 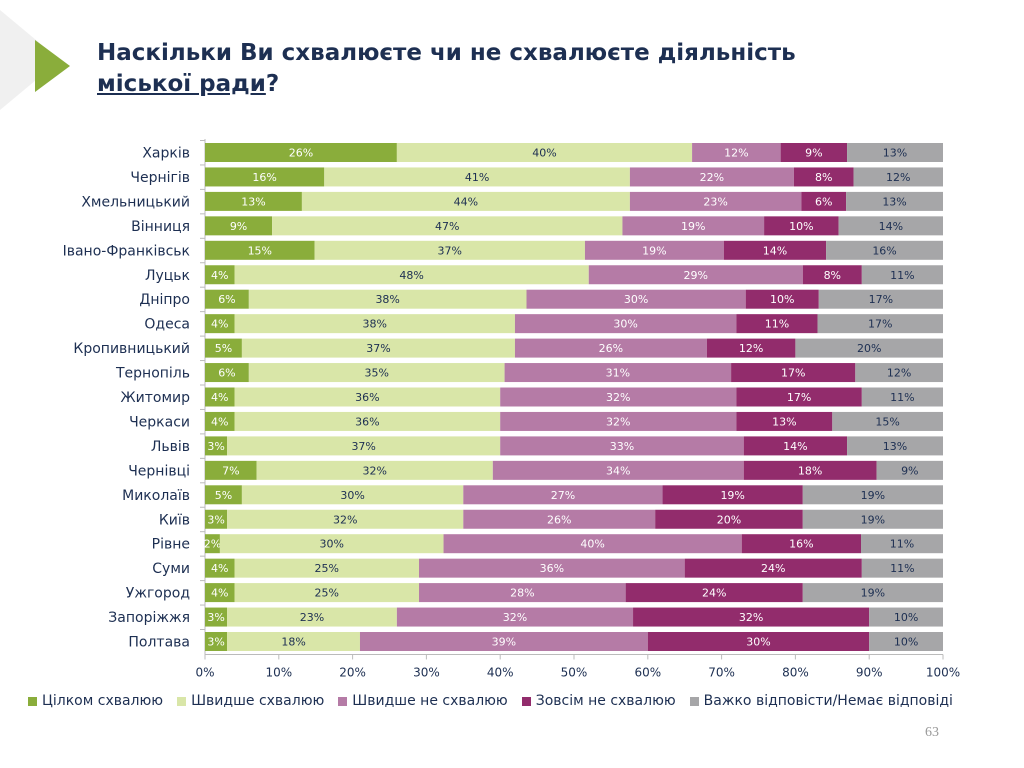 What do you see at coordinates (430, 701) in the screenshot?
I see `legend-label: Швидше не схвалюю` at bounding box center [430, 701].